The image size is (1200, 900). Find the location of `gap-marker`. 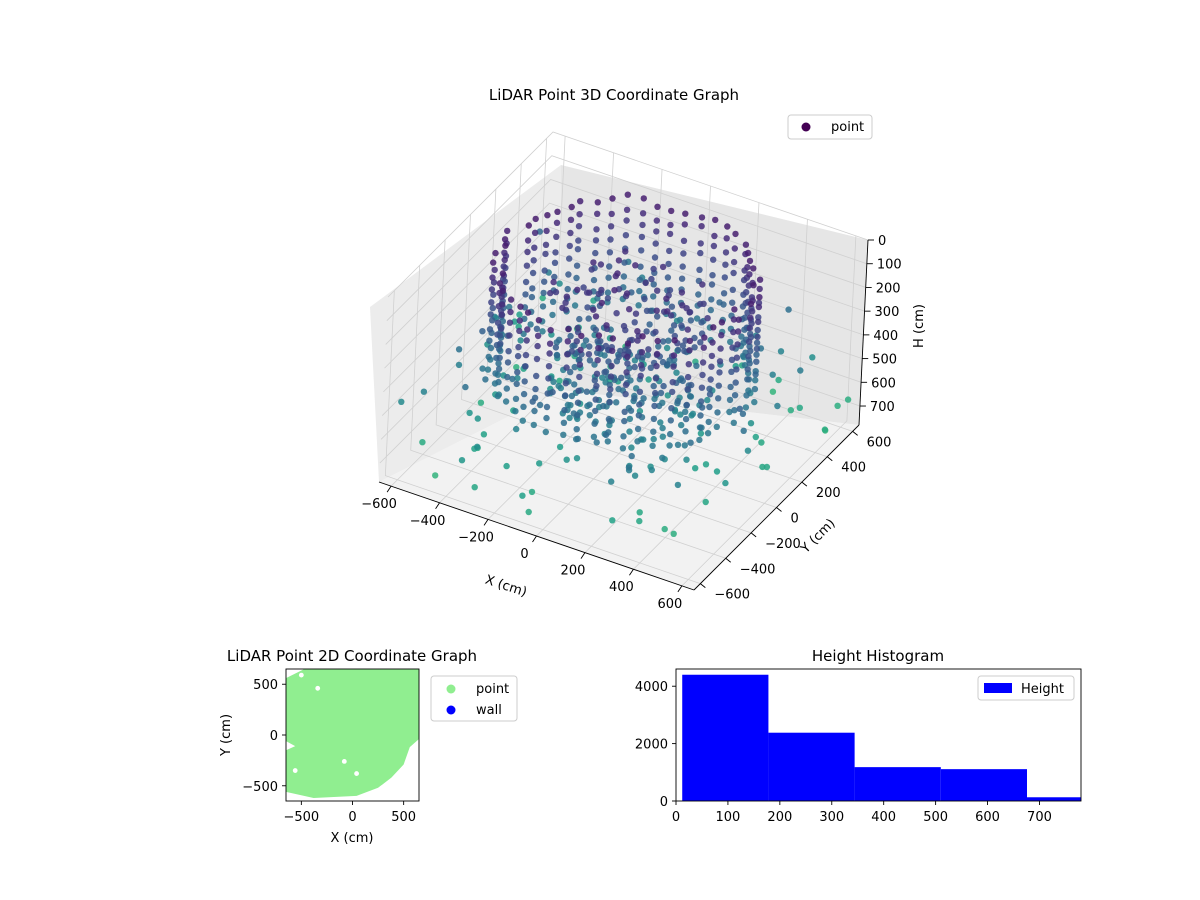

gap-marker is located at coordinates (356, 773).